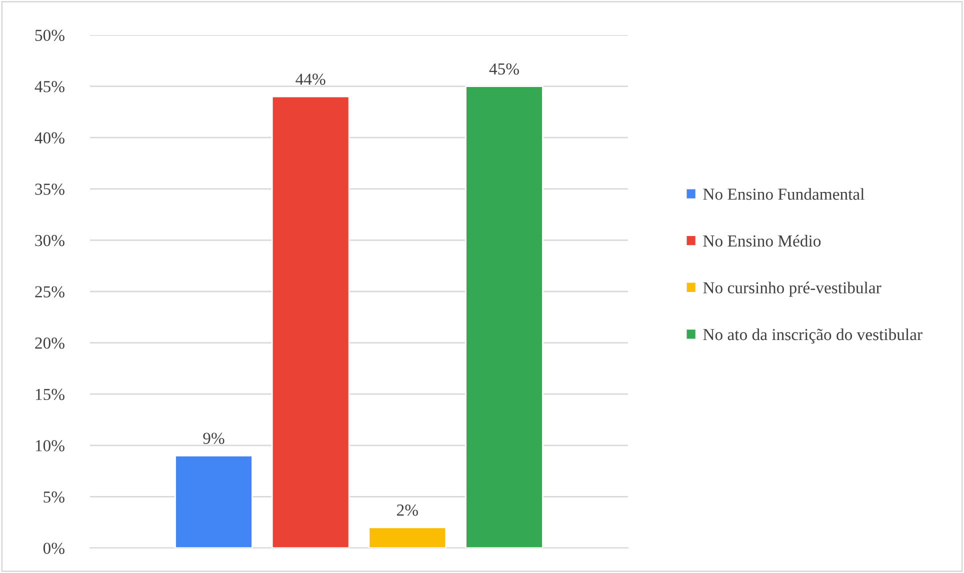  Describe the element at coordinates (762, 240) in the screenshot. I see `legend-label: No Ensino Médio` at that location.